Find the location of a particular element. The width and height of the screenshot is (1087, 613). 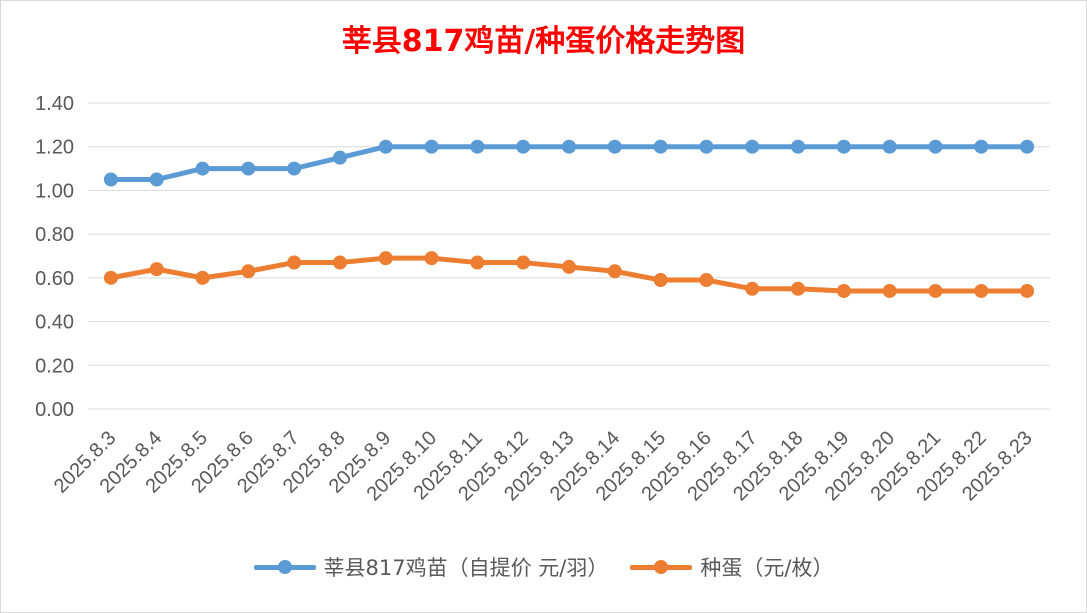

y-axis-ticks: 0.00 0.20 0.40 0.60 0.80 1.00 1.20 1.40 is located at coordinates (54, 257).